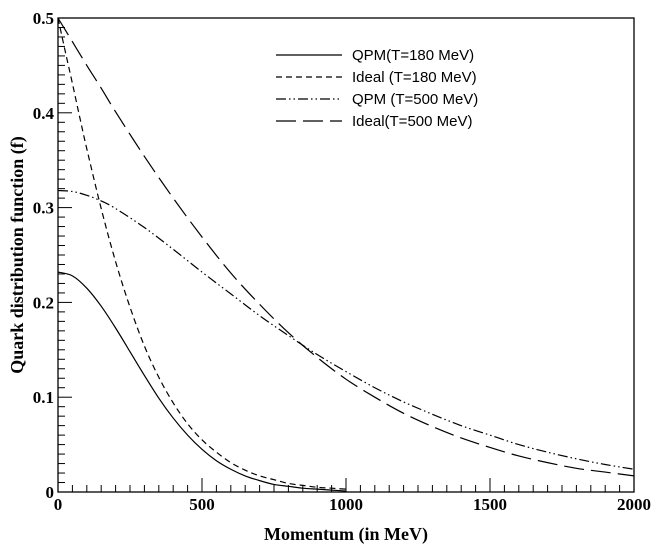  I want to click on x-tick-label: 1000, so click(346, 504).